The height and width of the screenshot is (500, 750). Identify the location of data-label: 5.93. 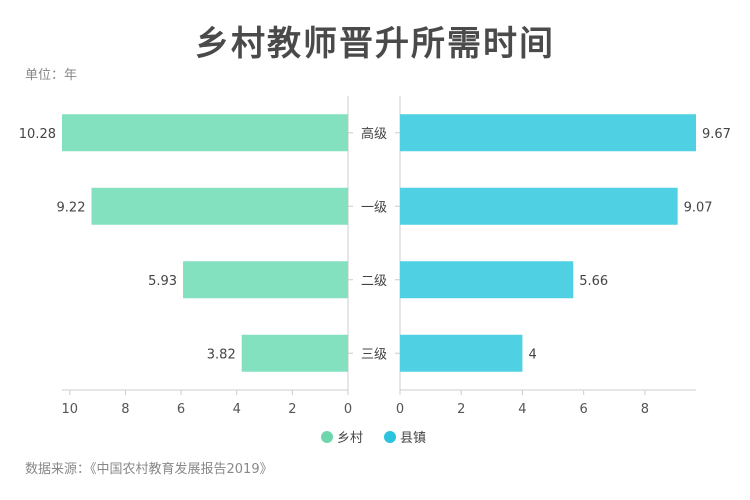
(162, 281).